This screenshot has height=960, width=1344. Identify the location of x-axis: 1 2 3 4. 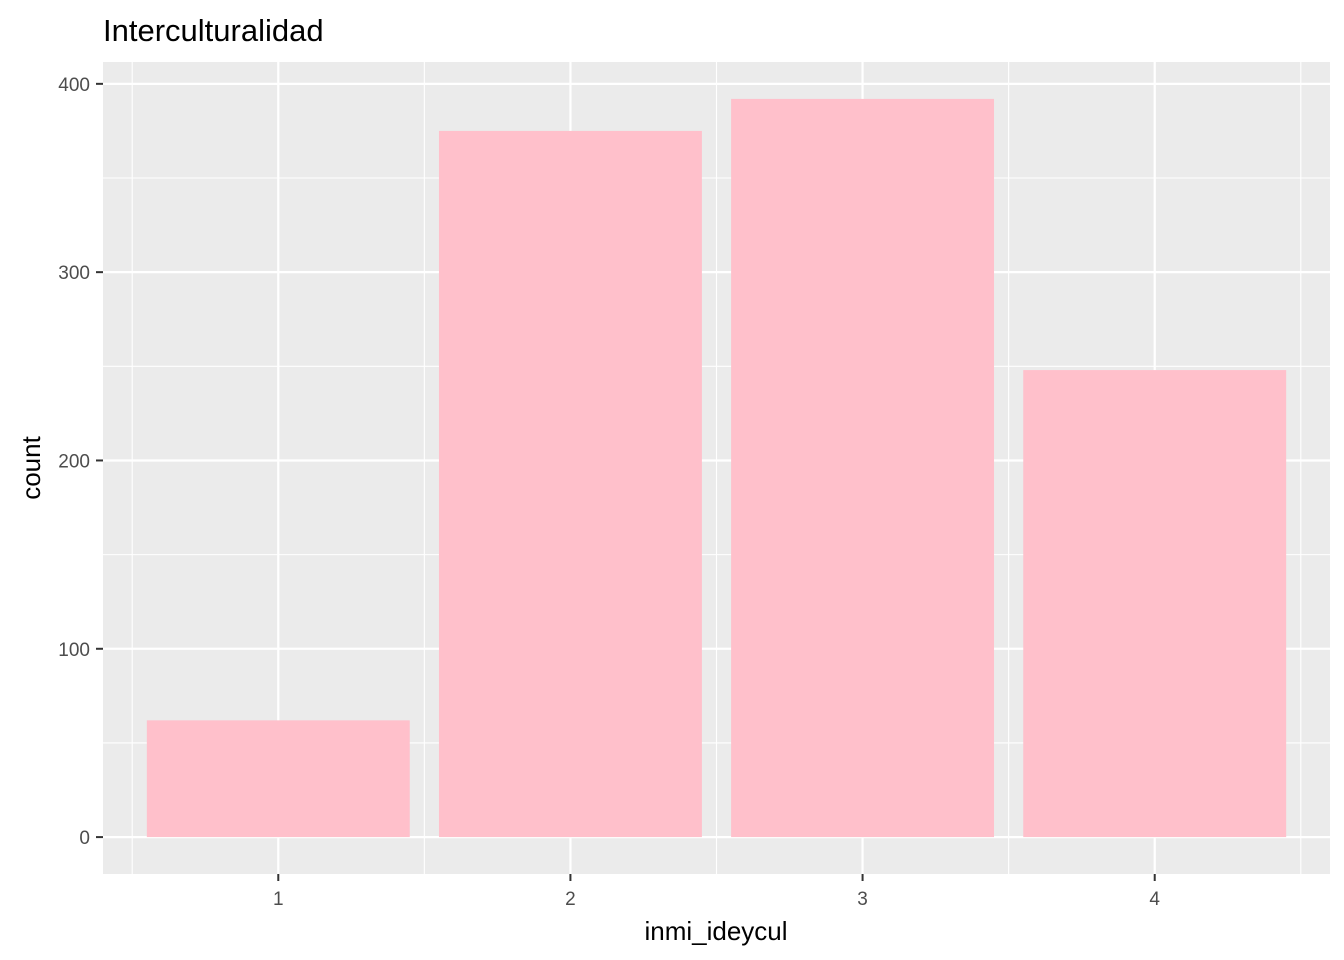
(716, 892).